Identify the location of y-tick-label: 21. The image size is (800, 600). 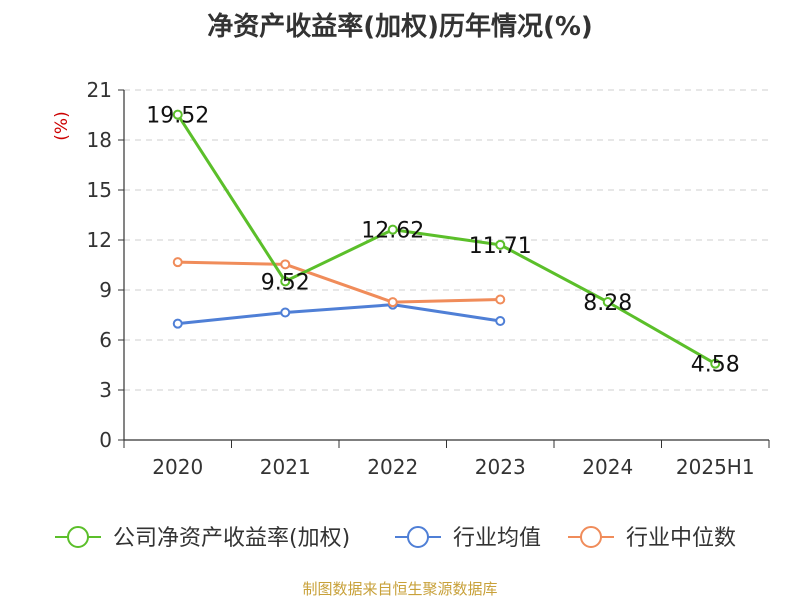
(99, 90).